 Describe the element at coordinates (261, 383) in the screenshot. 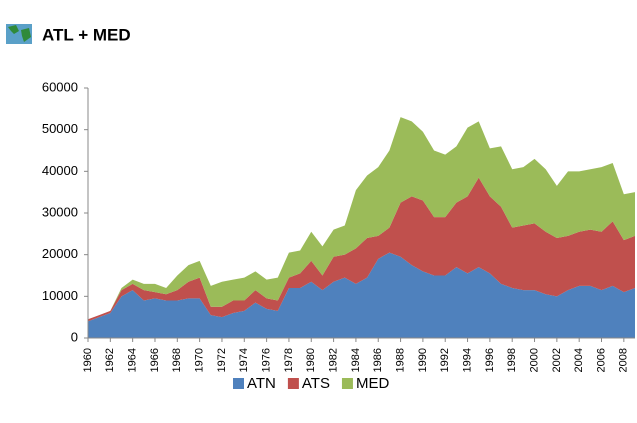

I see `legend-label: ATN` at that location.